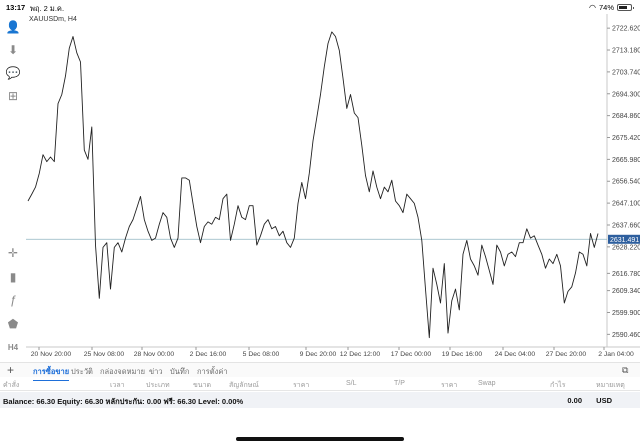 The height and width of the screenshot is (447, 640). Describe the element at coordinates (13, 324) in the screenshot. I see `objects-icon: ⬟` at that location.